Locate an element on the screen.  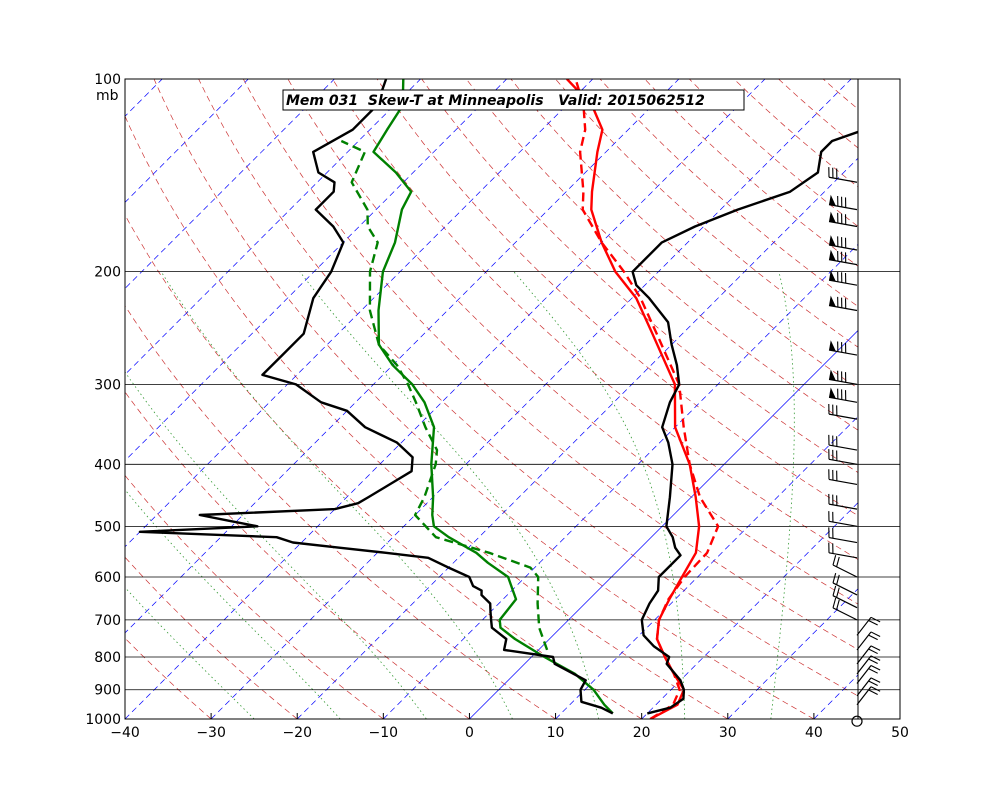
y-tick-label: 1000 is located at coordinates (103, 720).